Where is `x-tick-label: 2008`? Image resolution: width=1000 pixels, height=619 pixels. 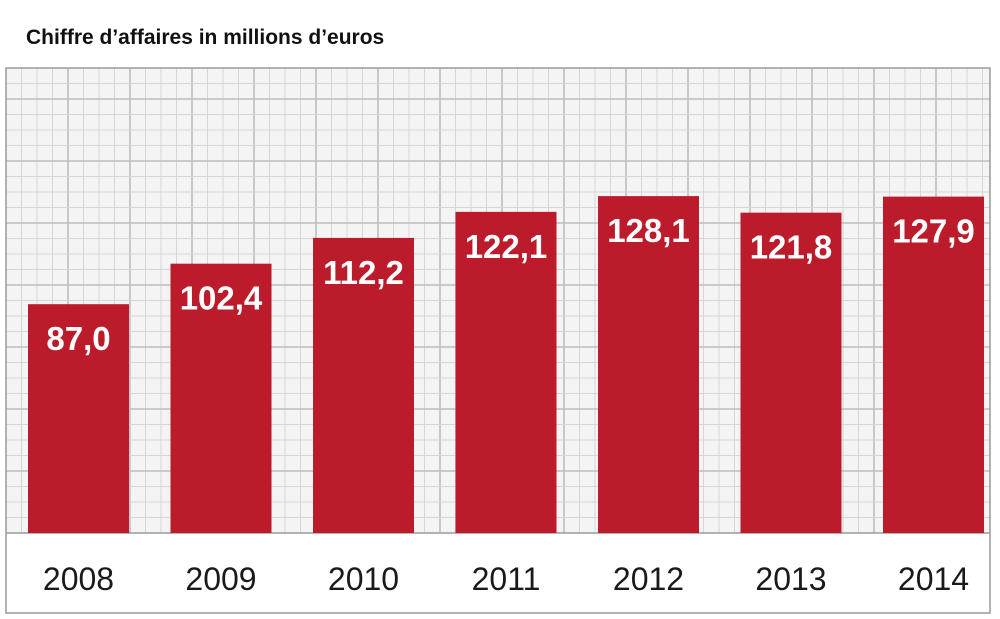 x-tick-label: 2008 is located at coordinates (78, 579).